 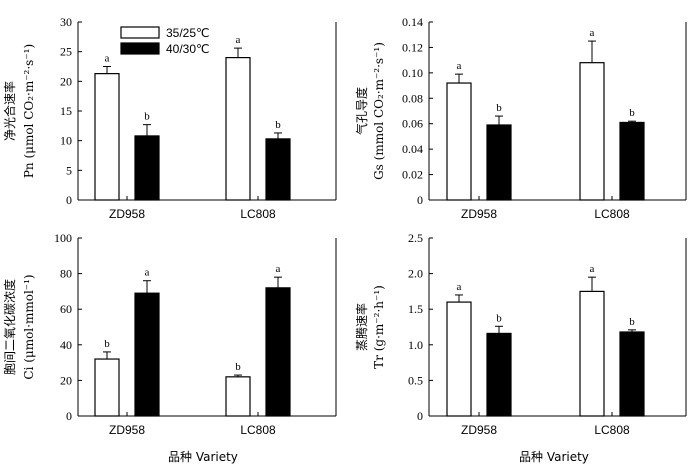 What do you see at coordinates (9, 327) in the screenshot?
I see `y-axis-label-cn: 胞间二氧化碳浓度` at bounding box center [9, 327].